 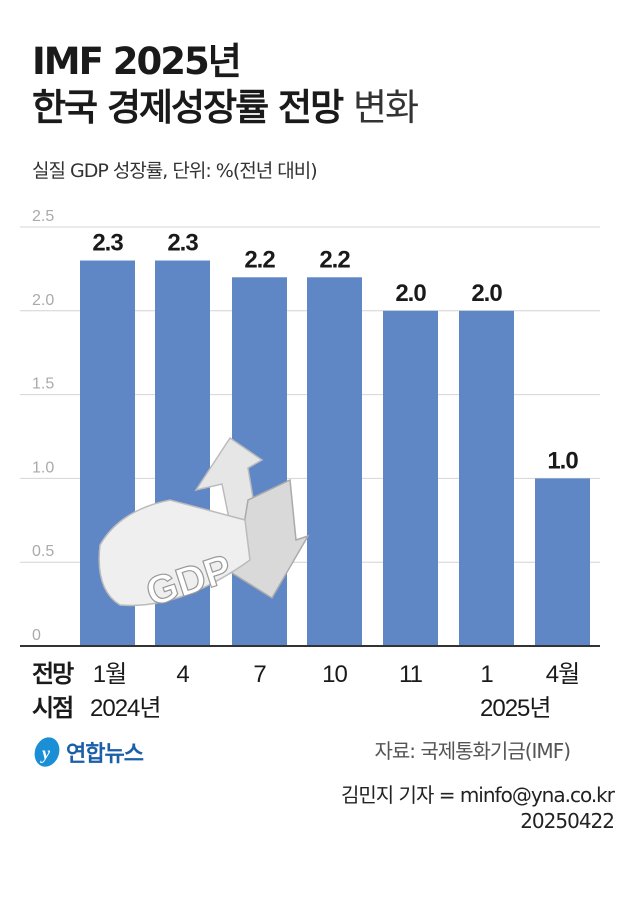 I want to click on y-tick-label: 1.0, so click(x=43, y=467).